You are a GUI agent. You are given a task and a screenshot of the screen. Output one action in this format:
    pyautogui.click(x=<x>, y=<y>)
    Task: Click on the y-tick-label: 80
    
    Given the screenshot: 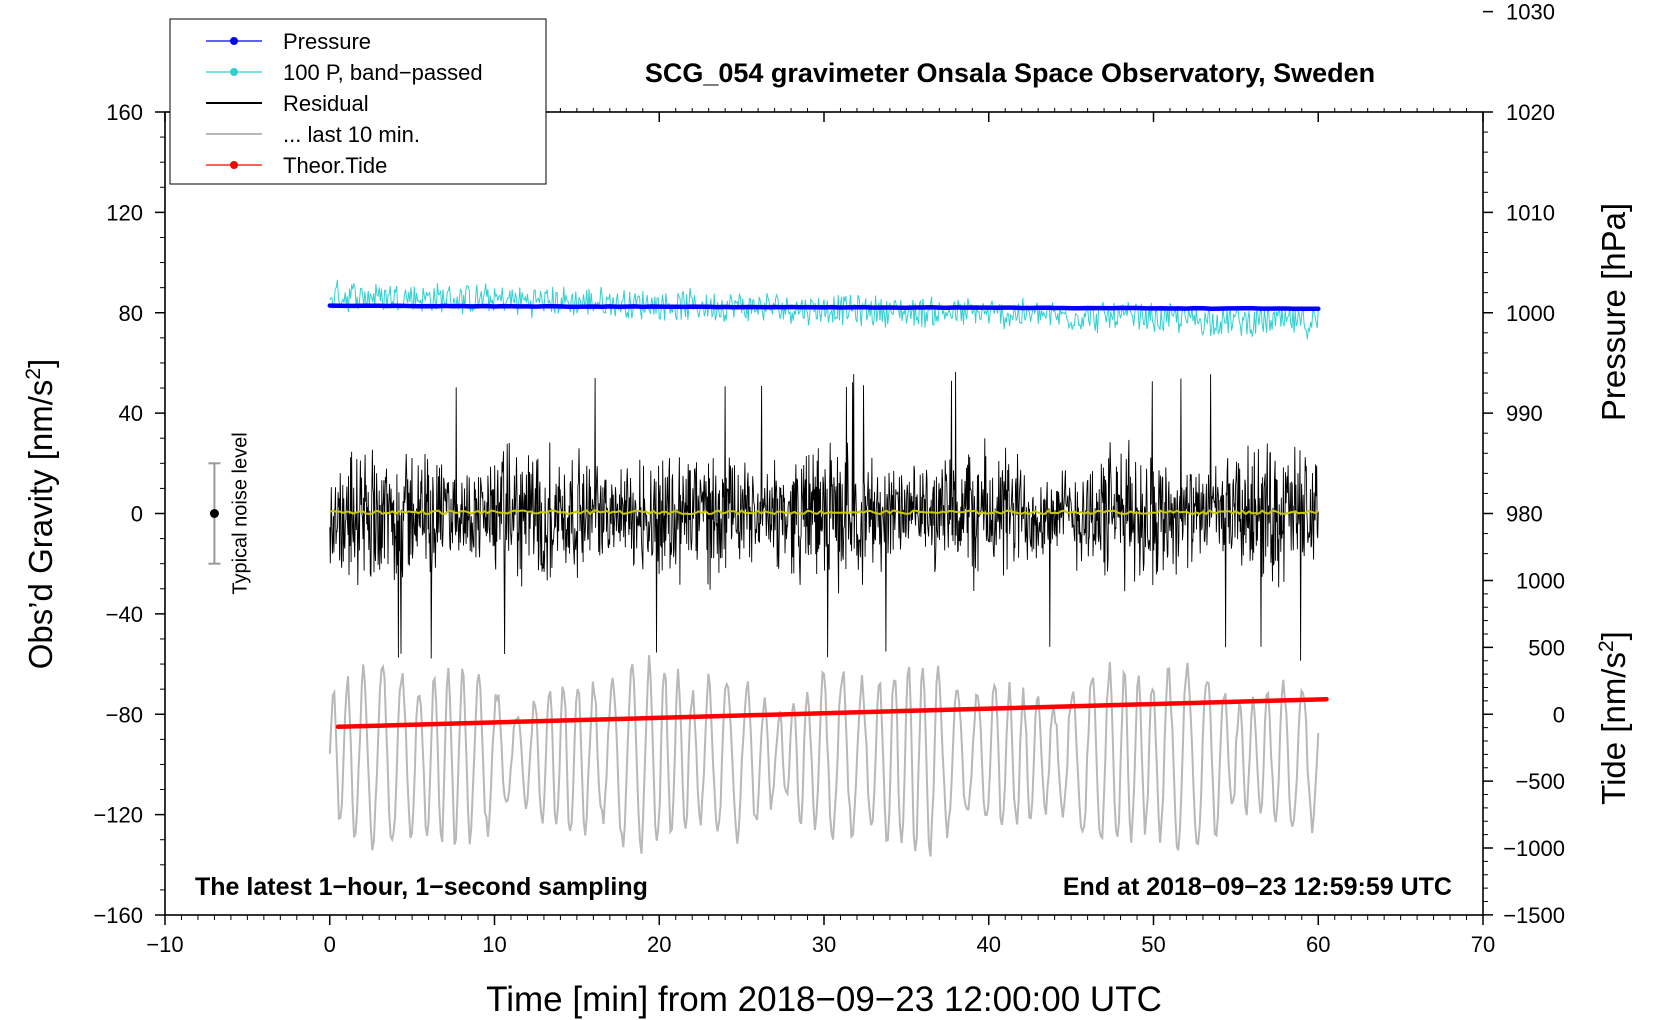 What is the action you would take?
    pyautogui.click(x=131, y=313)
    